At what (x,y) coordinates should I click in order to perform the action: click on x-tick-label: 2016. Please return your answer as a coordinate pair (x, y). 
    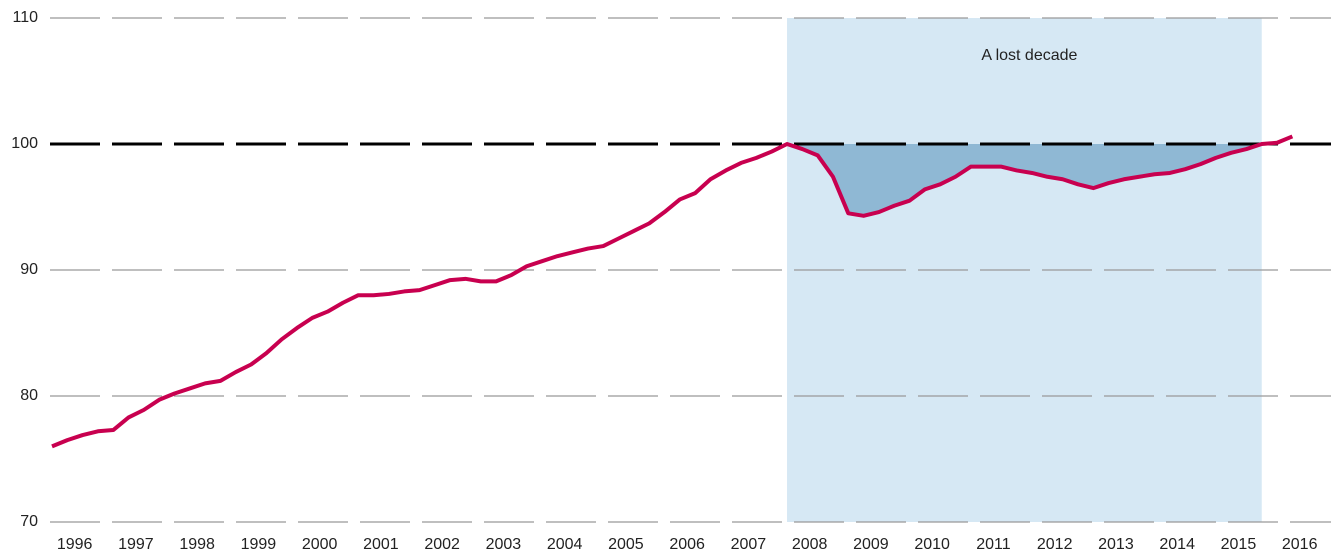
    Looking at the image, I should click on (1300, 544).